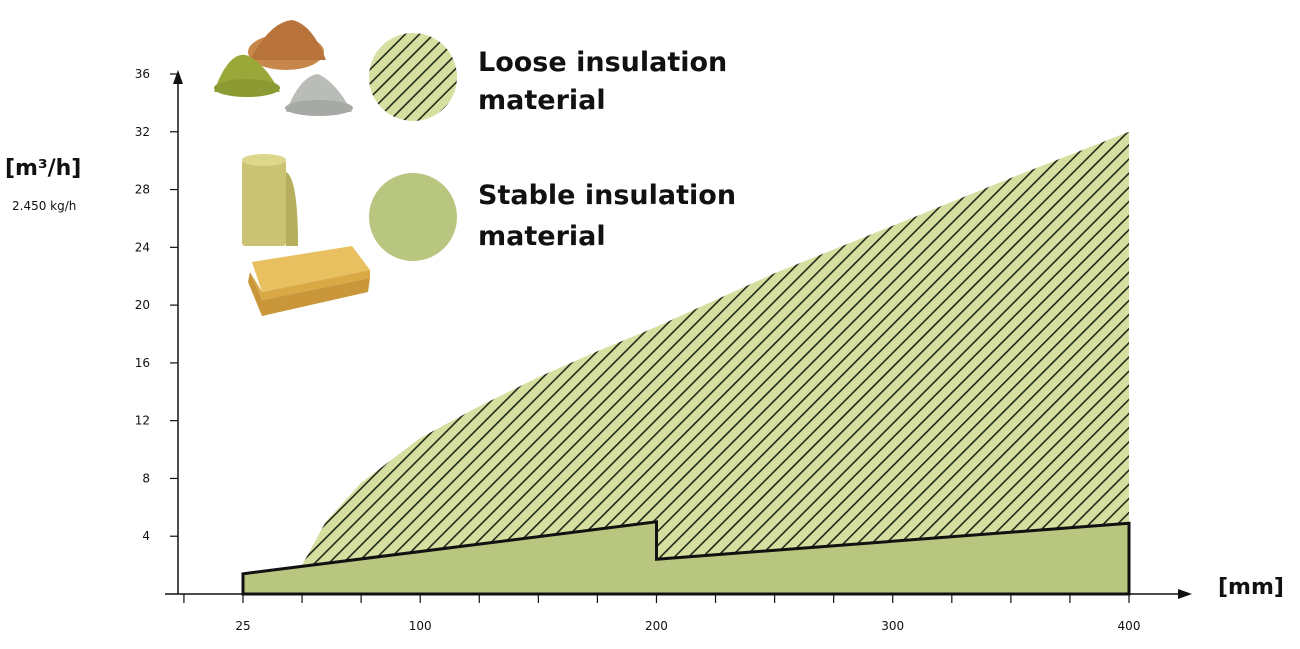 The image size is (1300, 649). Describe the element at coordinates (1251, 587) in the screenshot. I see `x-unit-label: [mm]` at that location.